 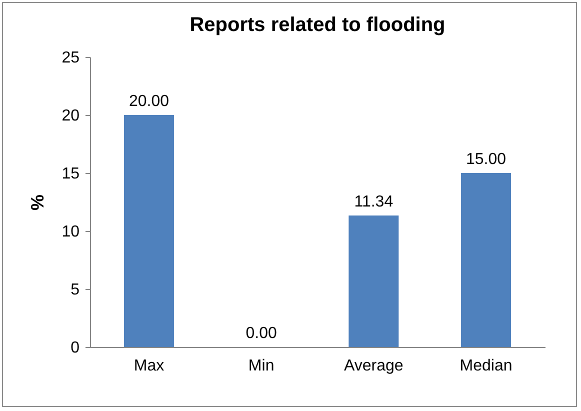 I want to click on y-tick-label: 20, so click(x=71, y=116).